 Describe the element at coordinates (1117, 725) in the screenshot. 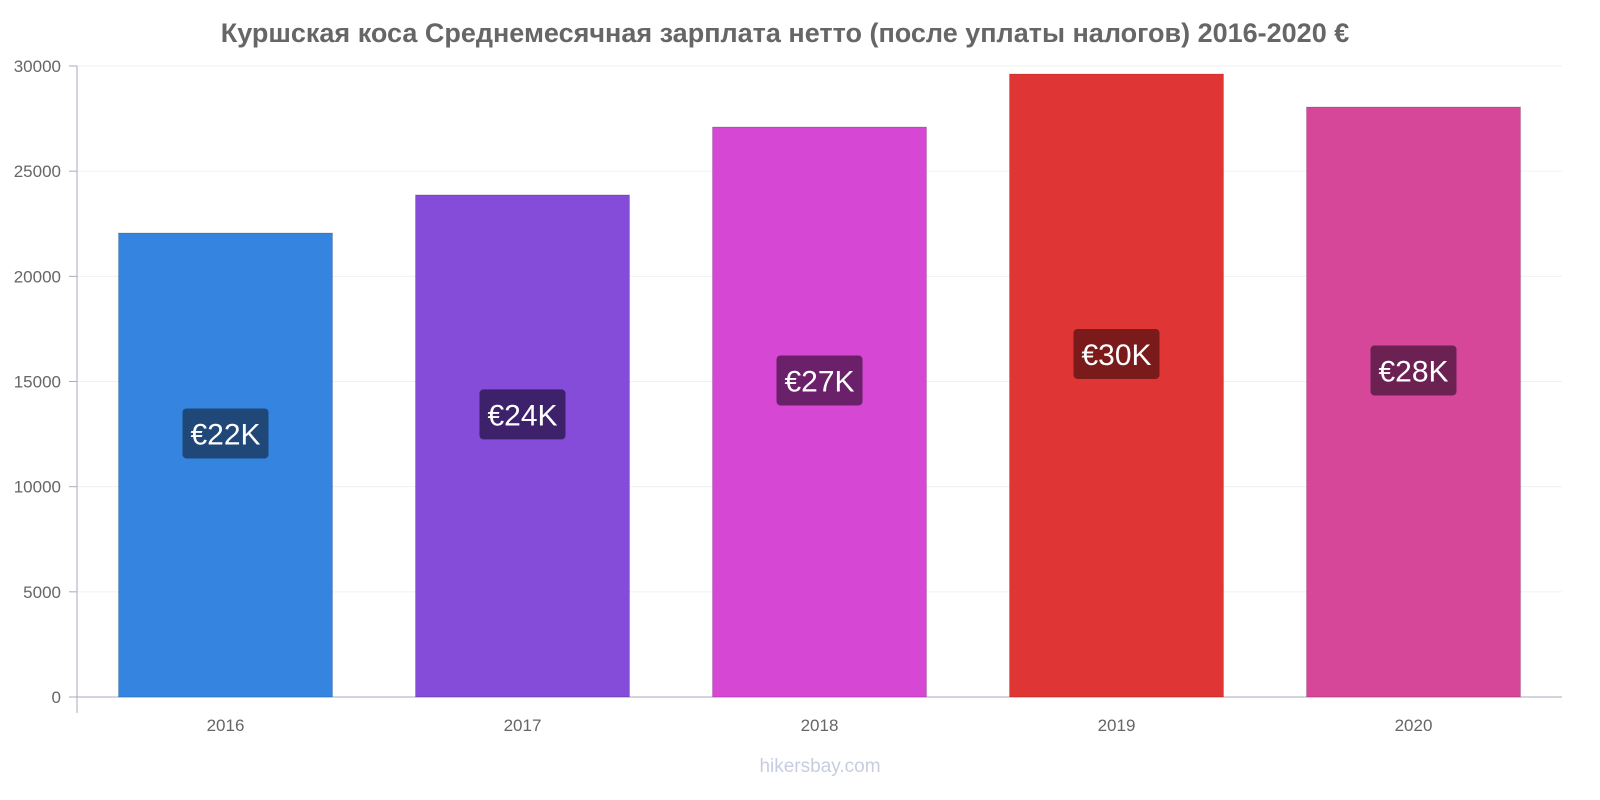

I see `x-tick-label: 2019` at that location.